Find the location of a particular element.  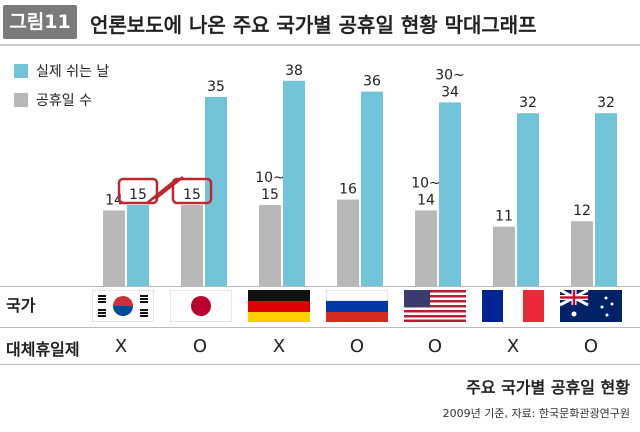

korea-flag-icon is located at coordinates (123, 306).